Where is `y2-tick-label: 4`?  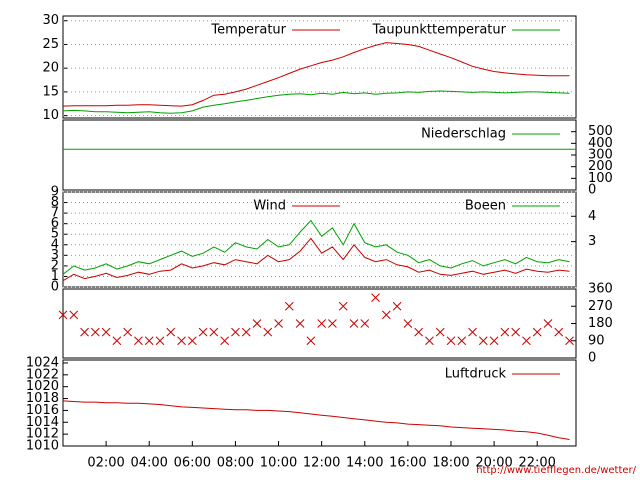
y2-tick-label: 4 is located at coordinates (592, 216).